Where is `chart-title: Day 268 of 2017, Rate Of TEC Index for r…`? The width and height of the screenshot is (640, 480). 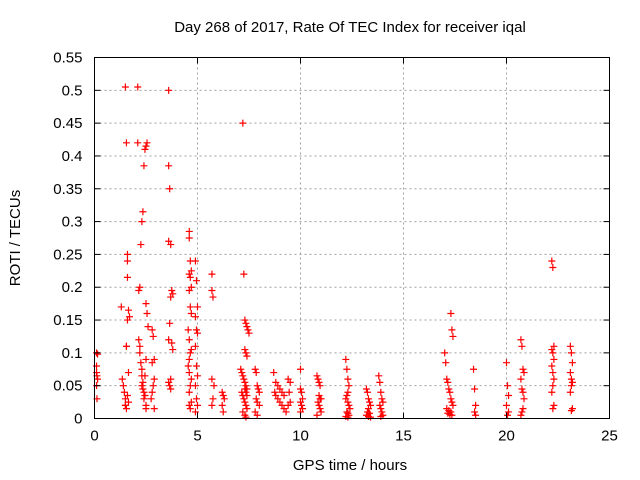
chart-title: Day 268 of 2017, Rate Of TEC Index for r… is located at coordinates (350, 27).